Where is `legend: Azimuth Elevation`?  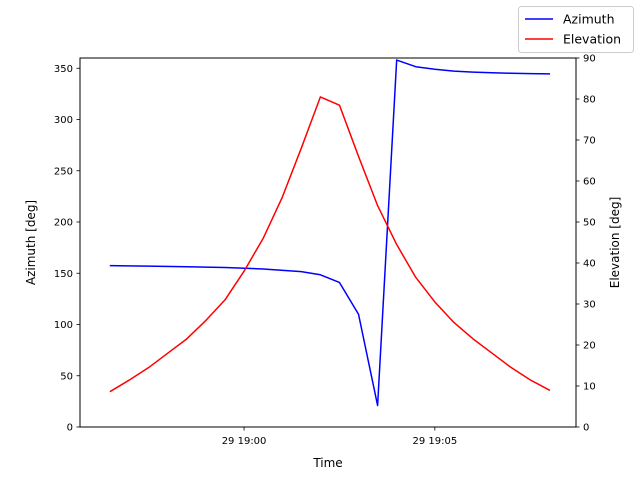
legend: Azimuth Elevation is located at coordinates (576, 29).